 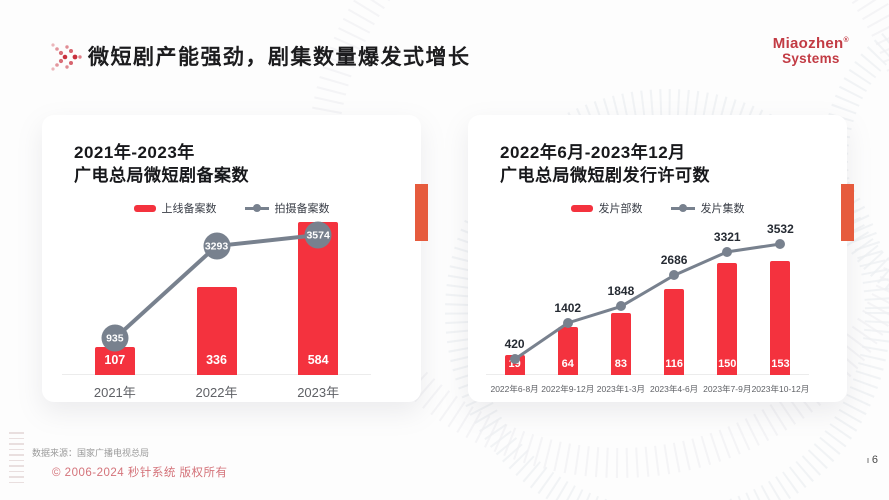 I want to click on line-value-label: 3532, so click(x=780, y=229).